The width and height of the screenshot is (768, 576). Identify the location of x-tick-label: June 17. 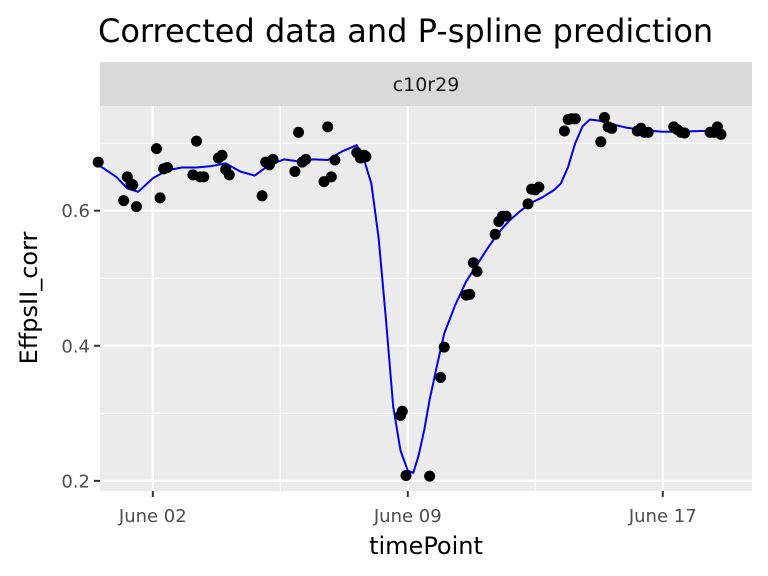
(662, 516).